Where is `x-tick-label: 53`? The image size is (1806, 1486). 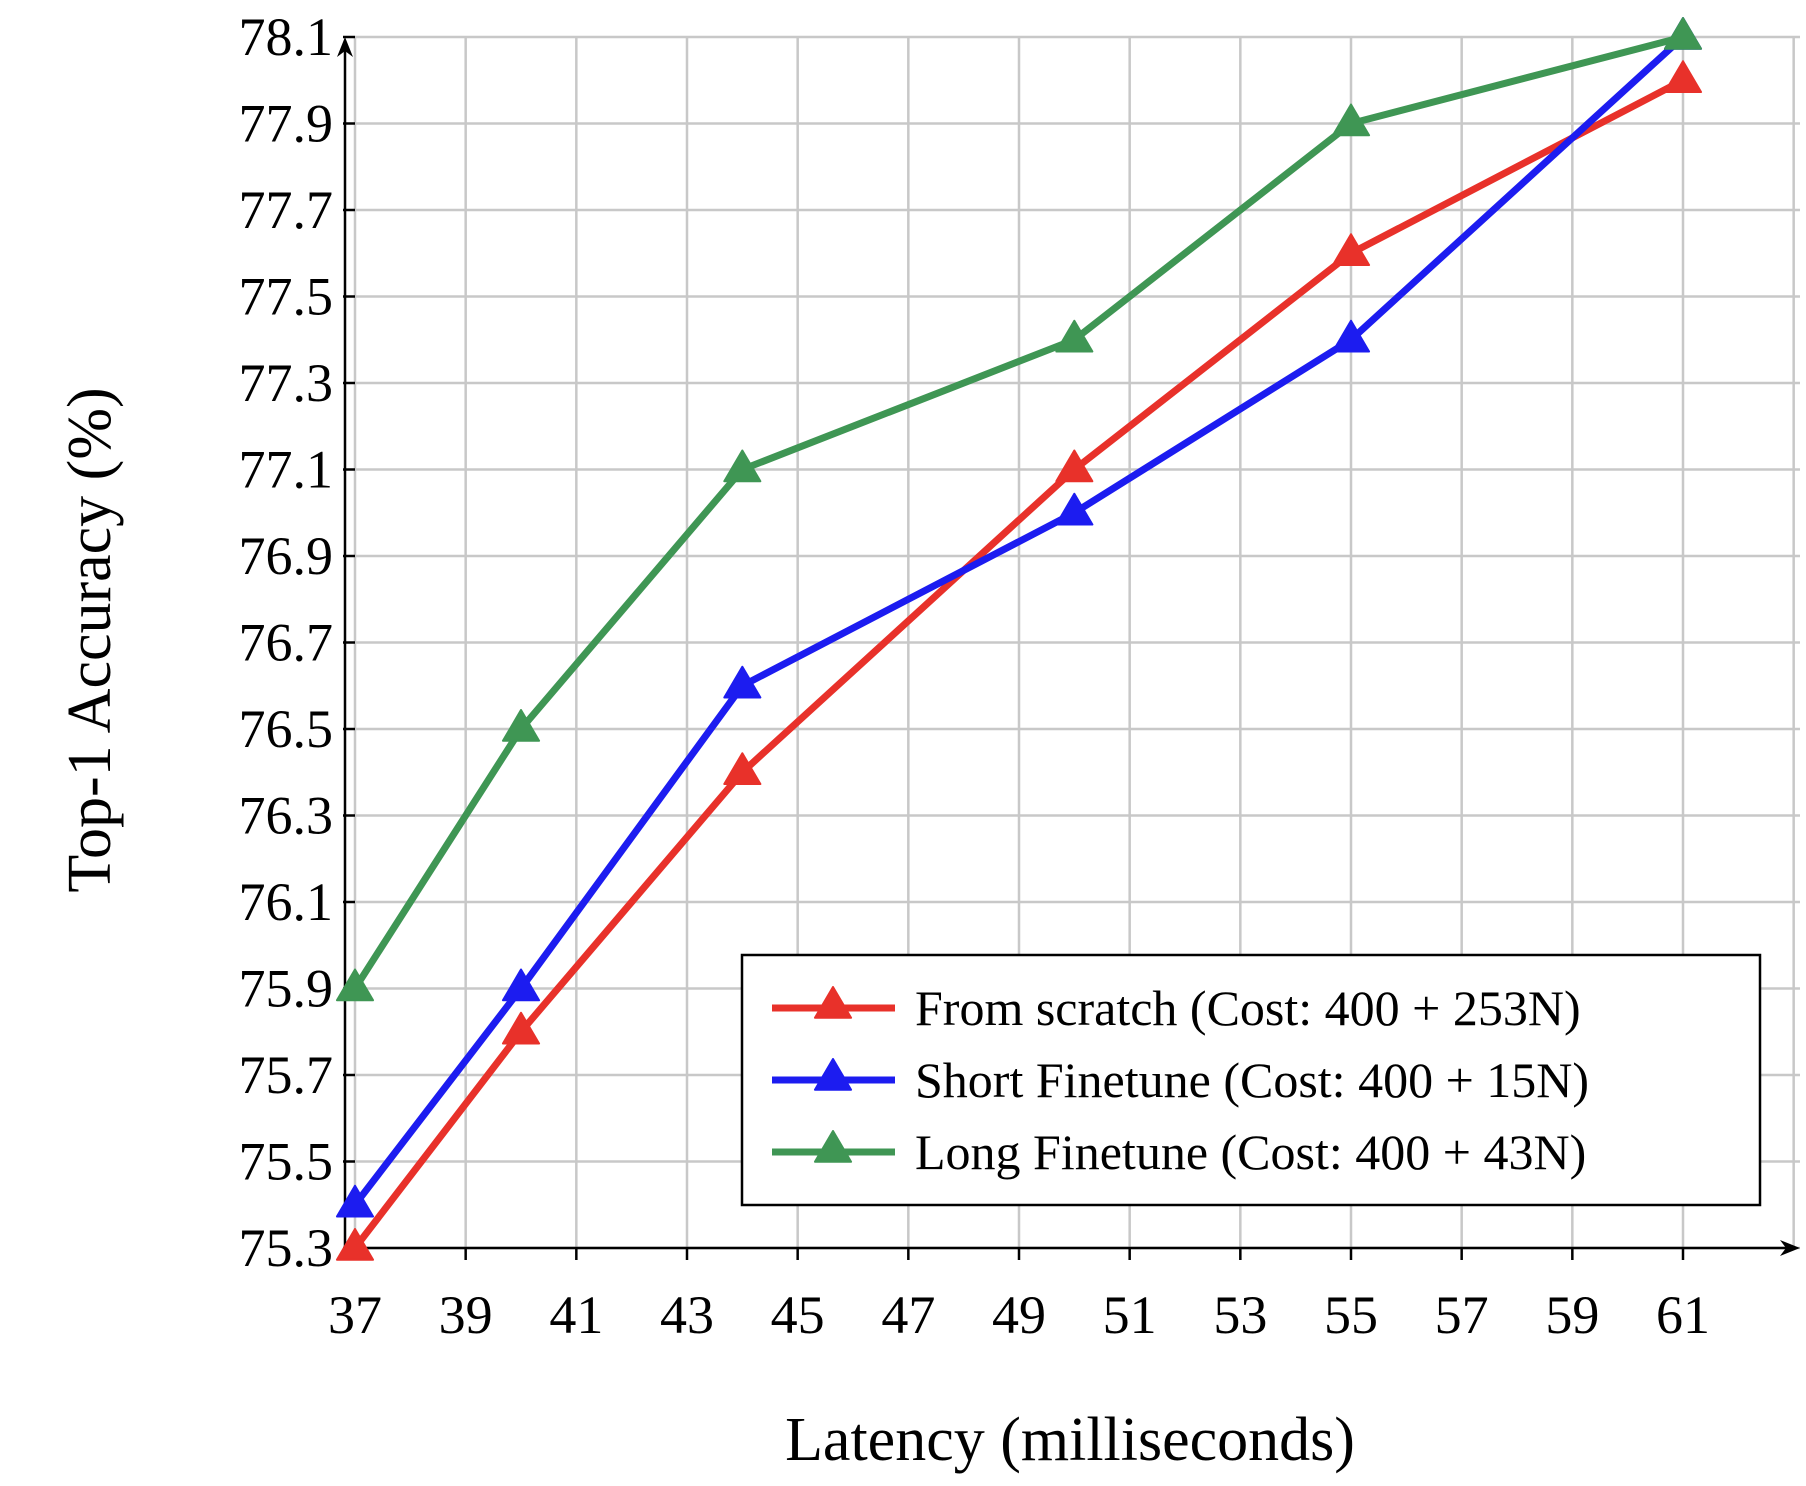 x-tick-label: 53 is located at coordinates (1240, 1315).